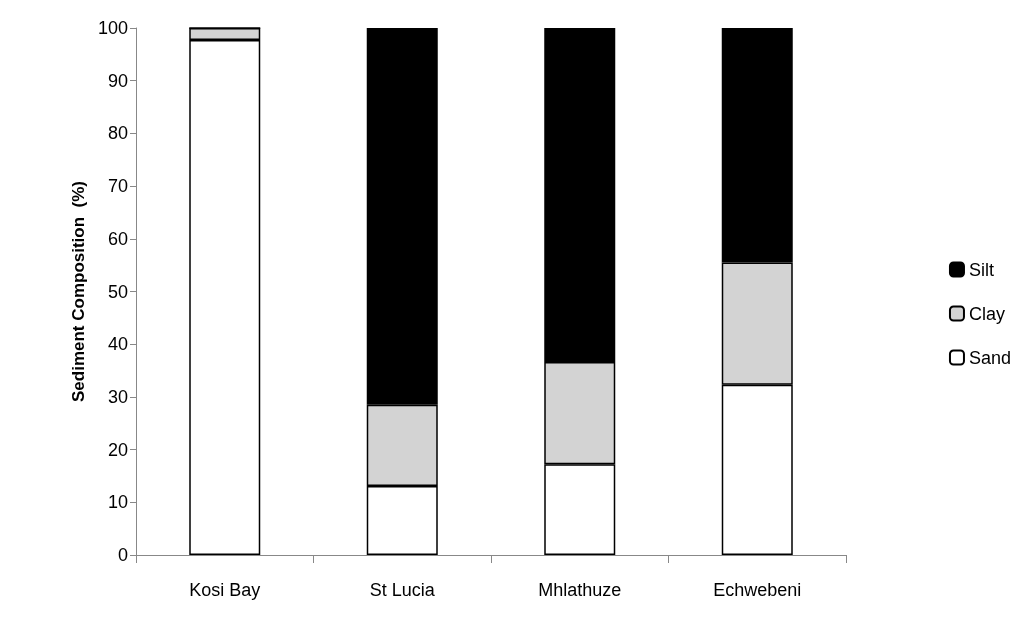 Image resolution: width=1034 pixels, height=627 pixels. What do you see at coordinates (580, 590) in the screenshot?
I see `x-tick-label: Mhlathuze` at bounding box center [580, 590].